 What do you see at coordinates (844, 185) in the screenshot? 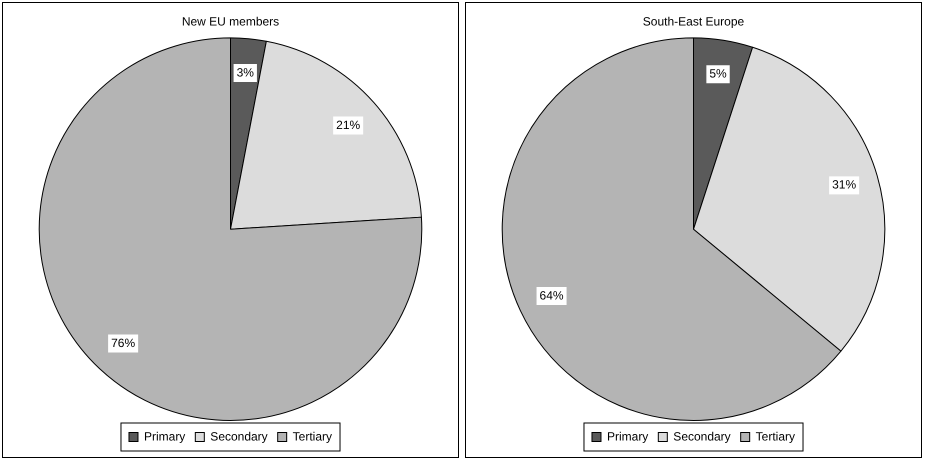
I see `data-label: 31%` at bounding box center [844, 185].